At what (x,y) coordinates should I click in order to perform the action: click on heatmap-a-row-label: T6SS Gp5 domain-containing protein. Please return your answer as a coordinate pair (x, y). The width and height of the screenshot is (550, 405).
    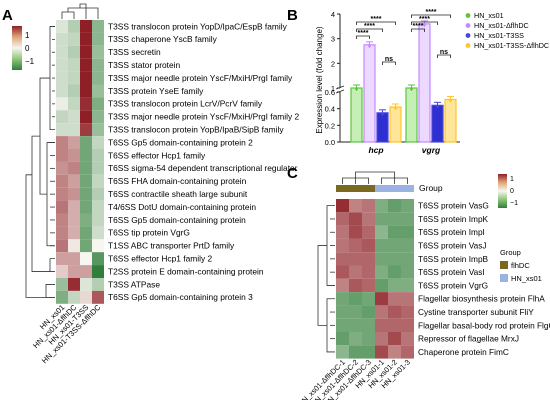
    Looking at the image, I should click on (177, 220).